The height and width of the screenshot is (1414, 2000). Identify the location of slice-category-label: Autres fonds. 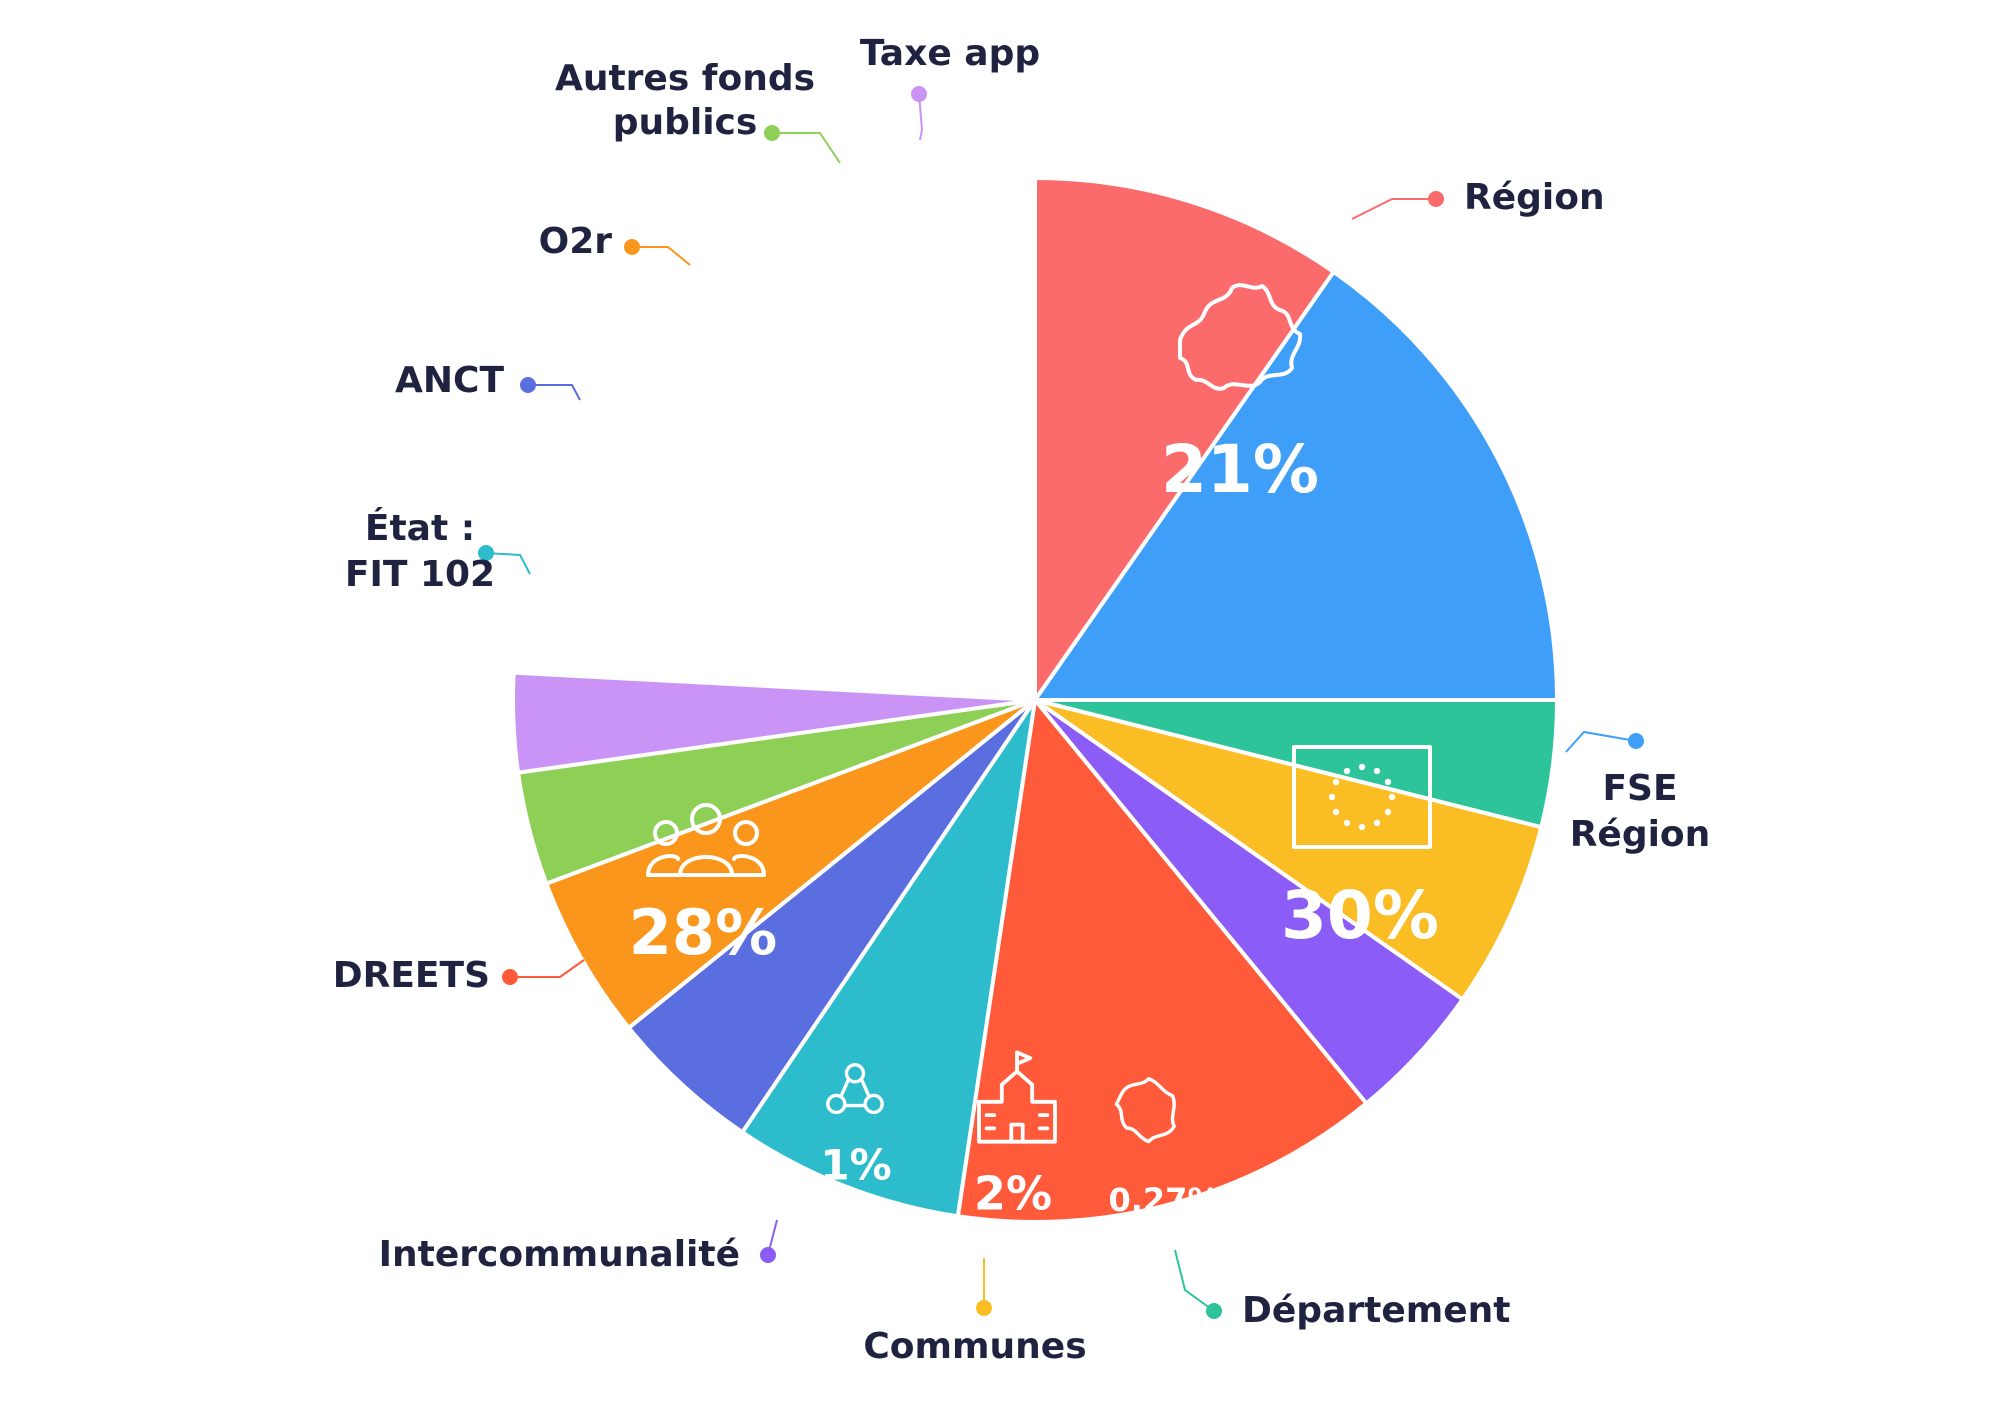
(685, 78).